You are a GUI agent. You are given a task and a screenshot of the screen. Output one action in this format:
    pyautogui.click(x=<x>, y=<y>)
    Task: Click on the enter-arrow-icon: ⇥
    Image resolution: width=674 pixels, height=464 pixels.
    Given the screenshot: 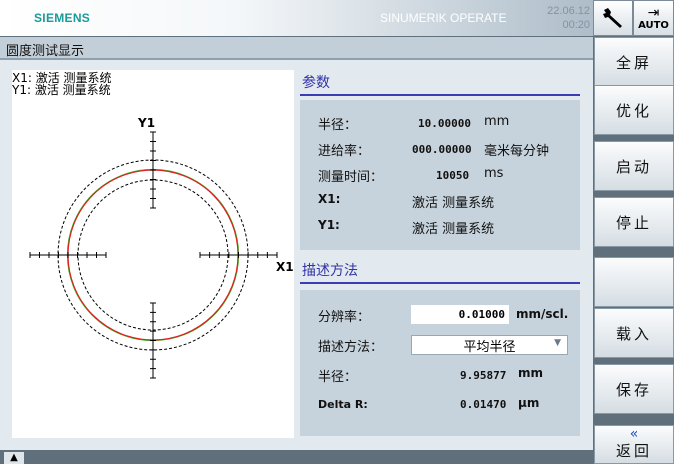 What is the action you would take?
    pyautogui.click(x=653, y=12)
    